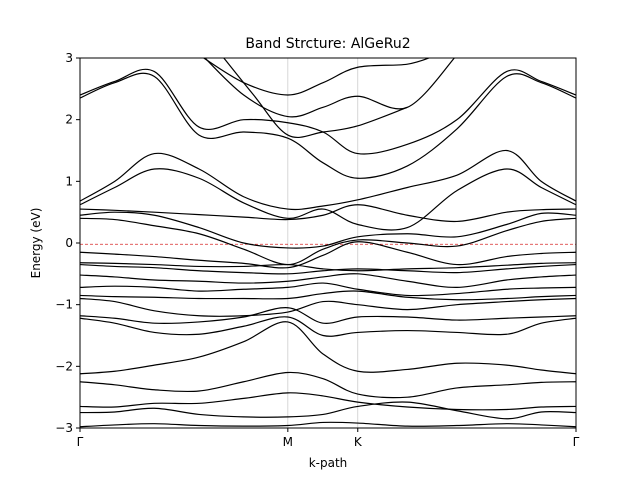 This screenshot has width=640, height=480. I want to click on y-tick-label: 0, so click(69, 243).